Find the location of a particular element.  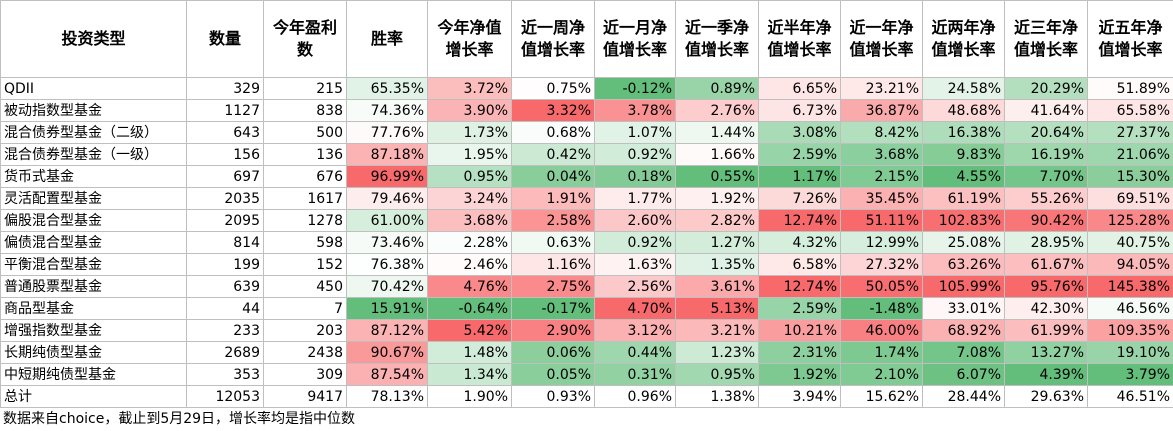

metric-cell: 15.62% is located at coordinates (881, 396).